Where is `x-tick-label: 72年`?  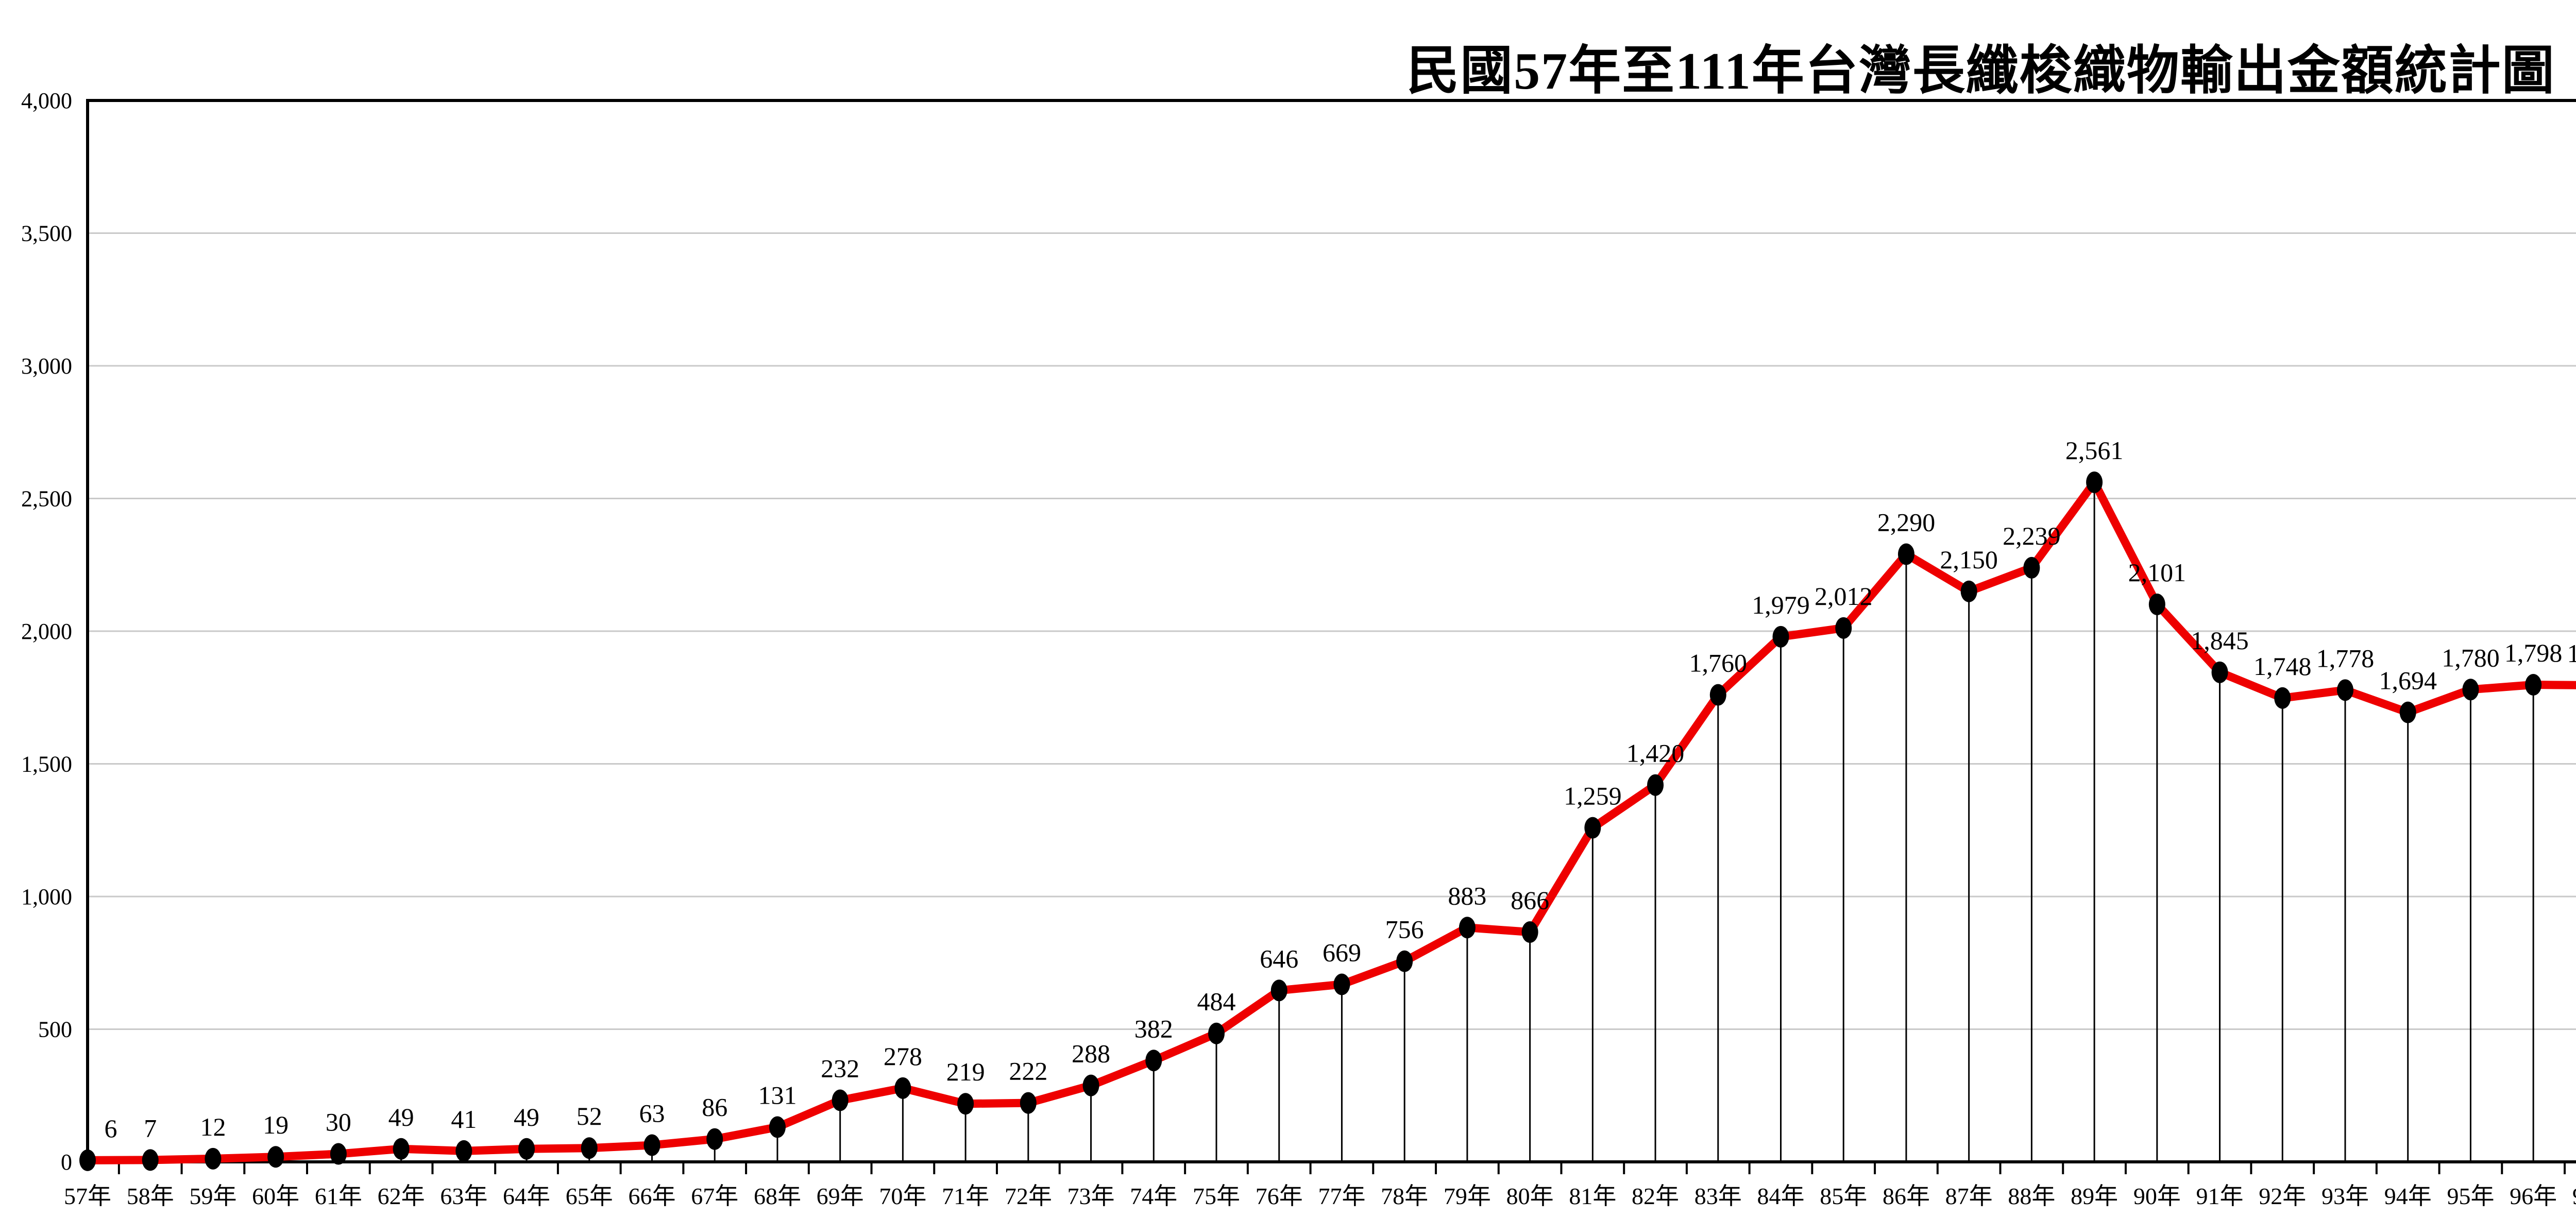
x-tick-label: 72年 is located at coordinates (1028, 1196).